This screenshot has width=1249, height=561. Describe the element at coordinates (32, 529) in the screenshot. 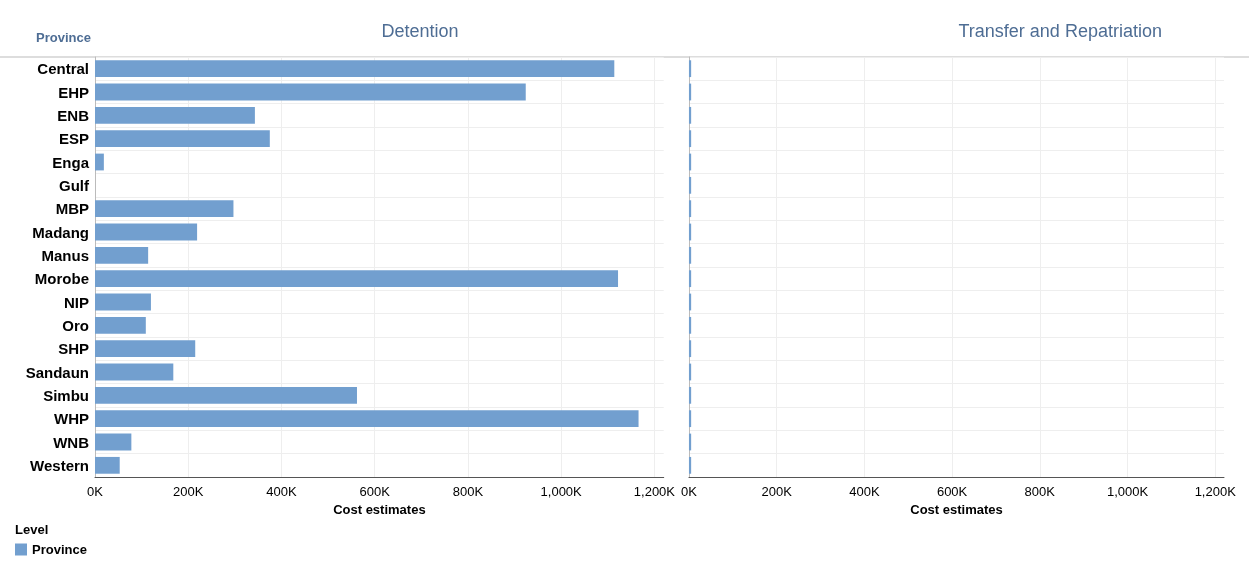

I see `legend-title: Level` at that location.